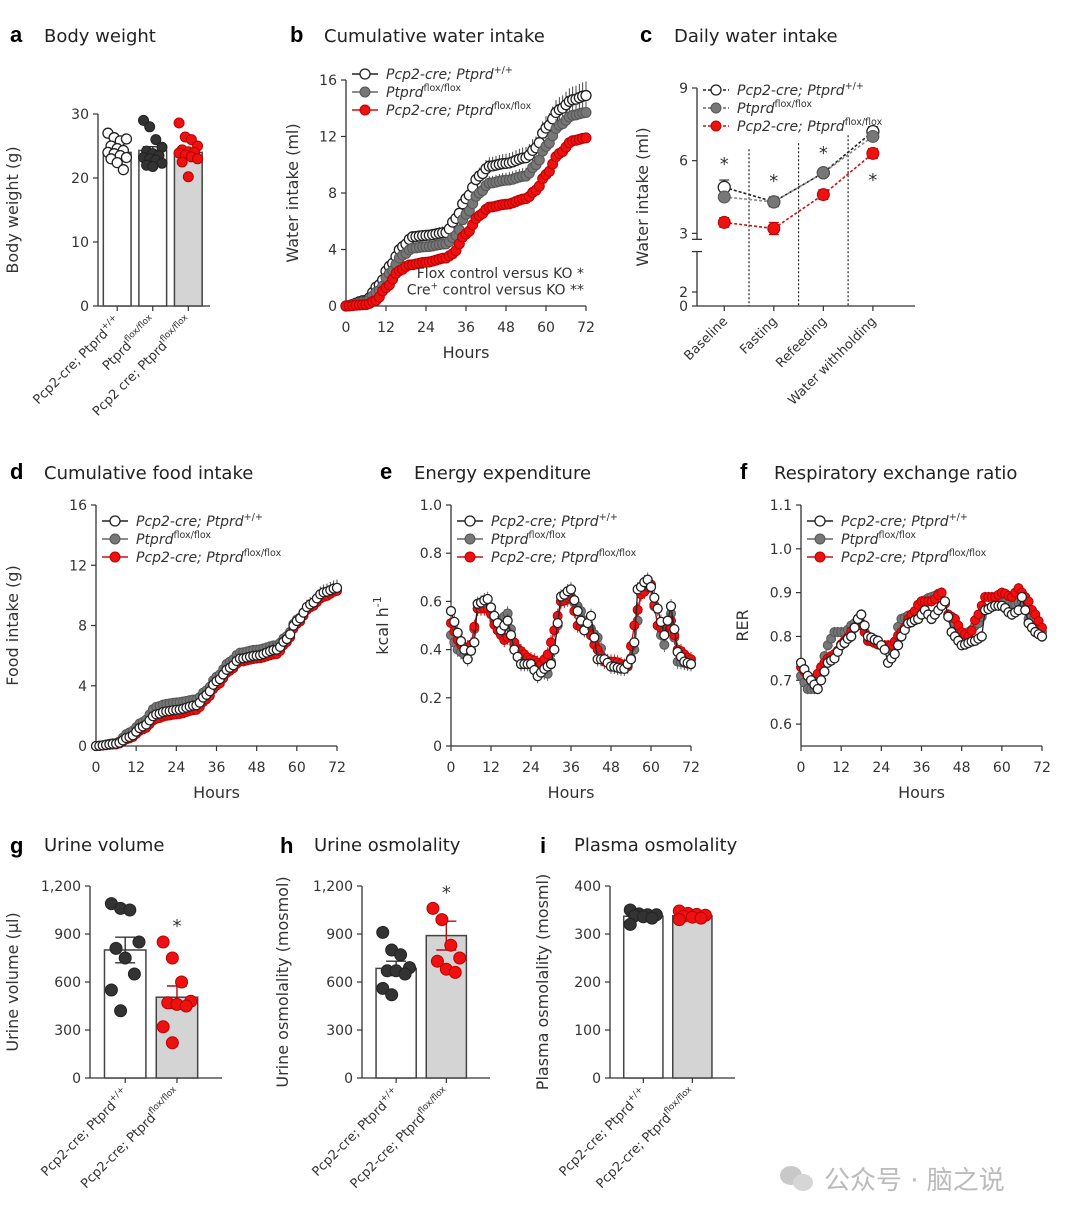 The width and height of the screenshot is (1080, 1223). I want to click on panel-title: Body weight, so click(100, 36).